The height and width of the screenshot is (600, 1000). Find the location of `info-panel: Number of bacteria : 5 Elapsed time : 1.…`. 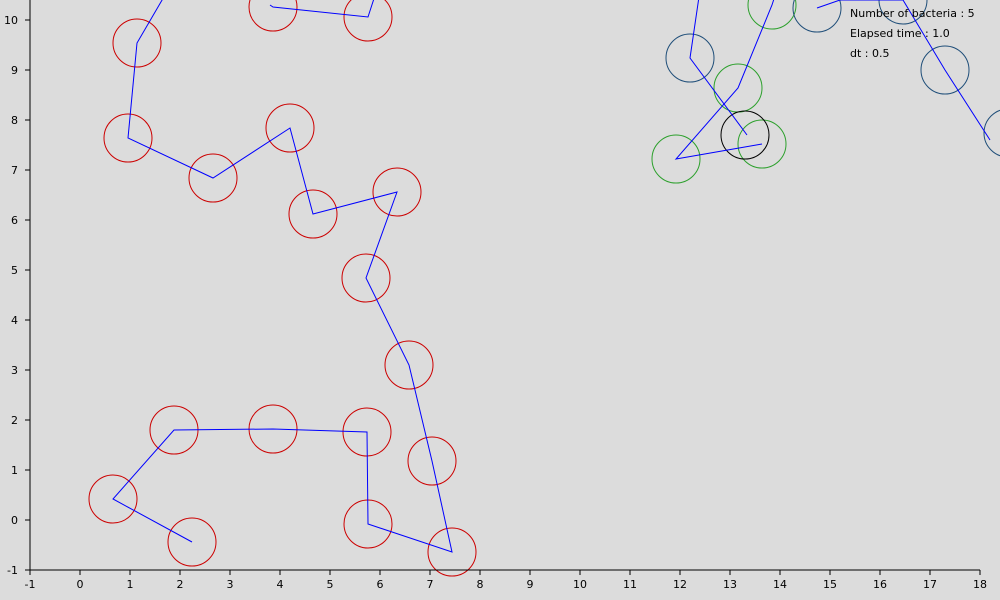

info-panel: Number of bacteria : 5 Elapsed time : 1.… is located at coordinates (912, 33).